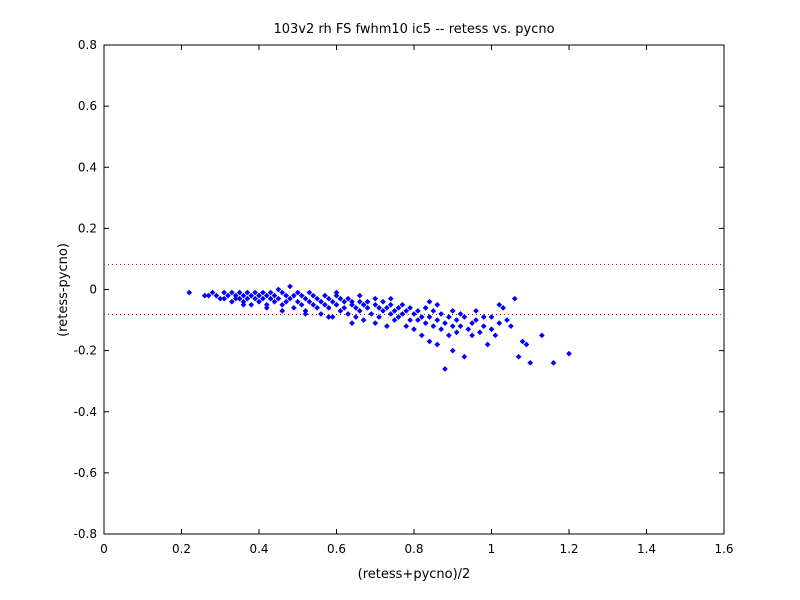 The height and width of the screenshot is (600, 800). I want to click on y-tick-label: 0.4, so click(87, 167).